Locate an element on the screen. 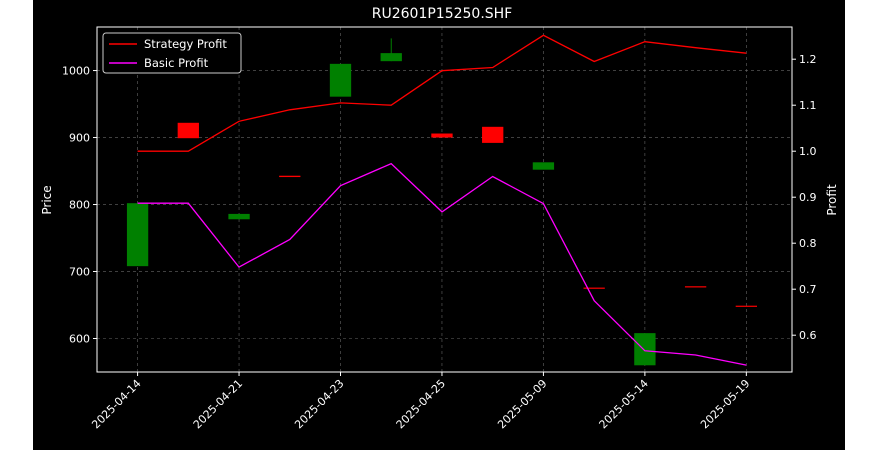 The image size is (878, 450). x-tick-label: 2025-04-25 is located at coordinates (421, 404).